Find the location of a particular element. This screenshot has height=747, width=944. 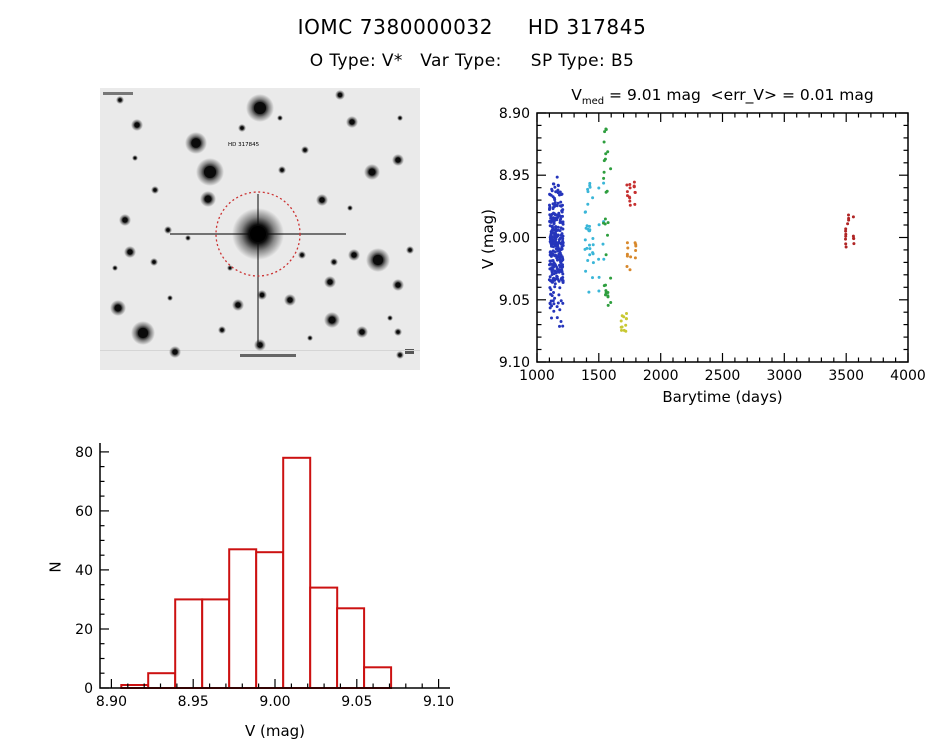

cluster-orange is located at coordinates (631, 256).